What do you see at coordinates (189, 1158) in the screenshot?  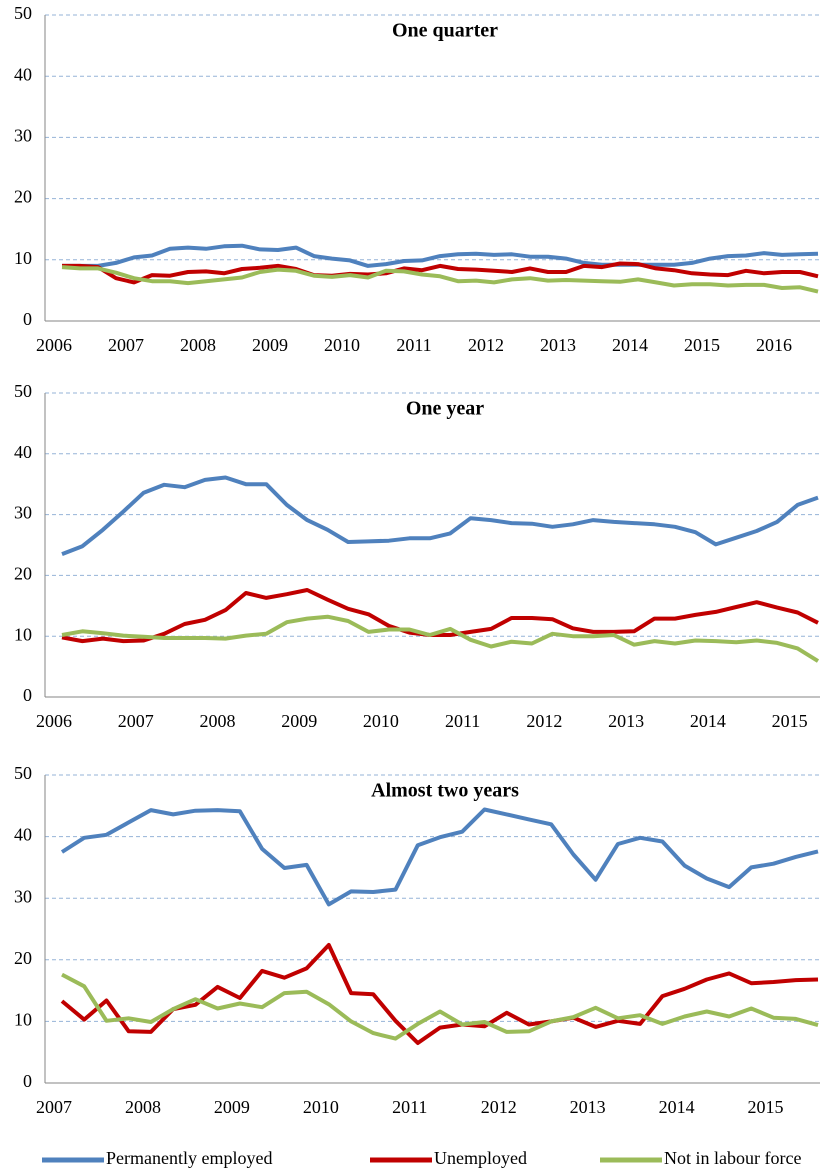 I see `legend-label: Permanently employed` at bounding box center [189, 1158].